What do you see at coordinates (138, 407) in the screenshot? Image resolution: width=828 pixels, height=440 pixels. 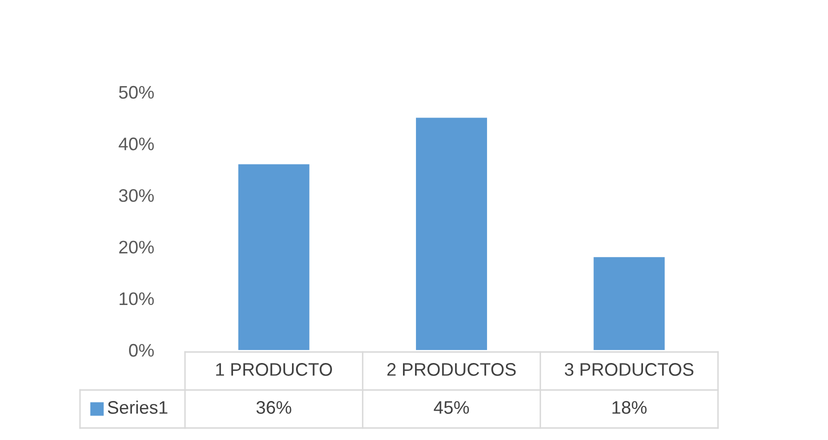 I see `legend-label: Series1` at bounding box center [138, 407].